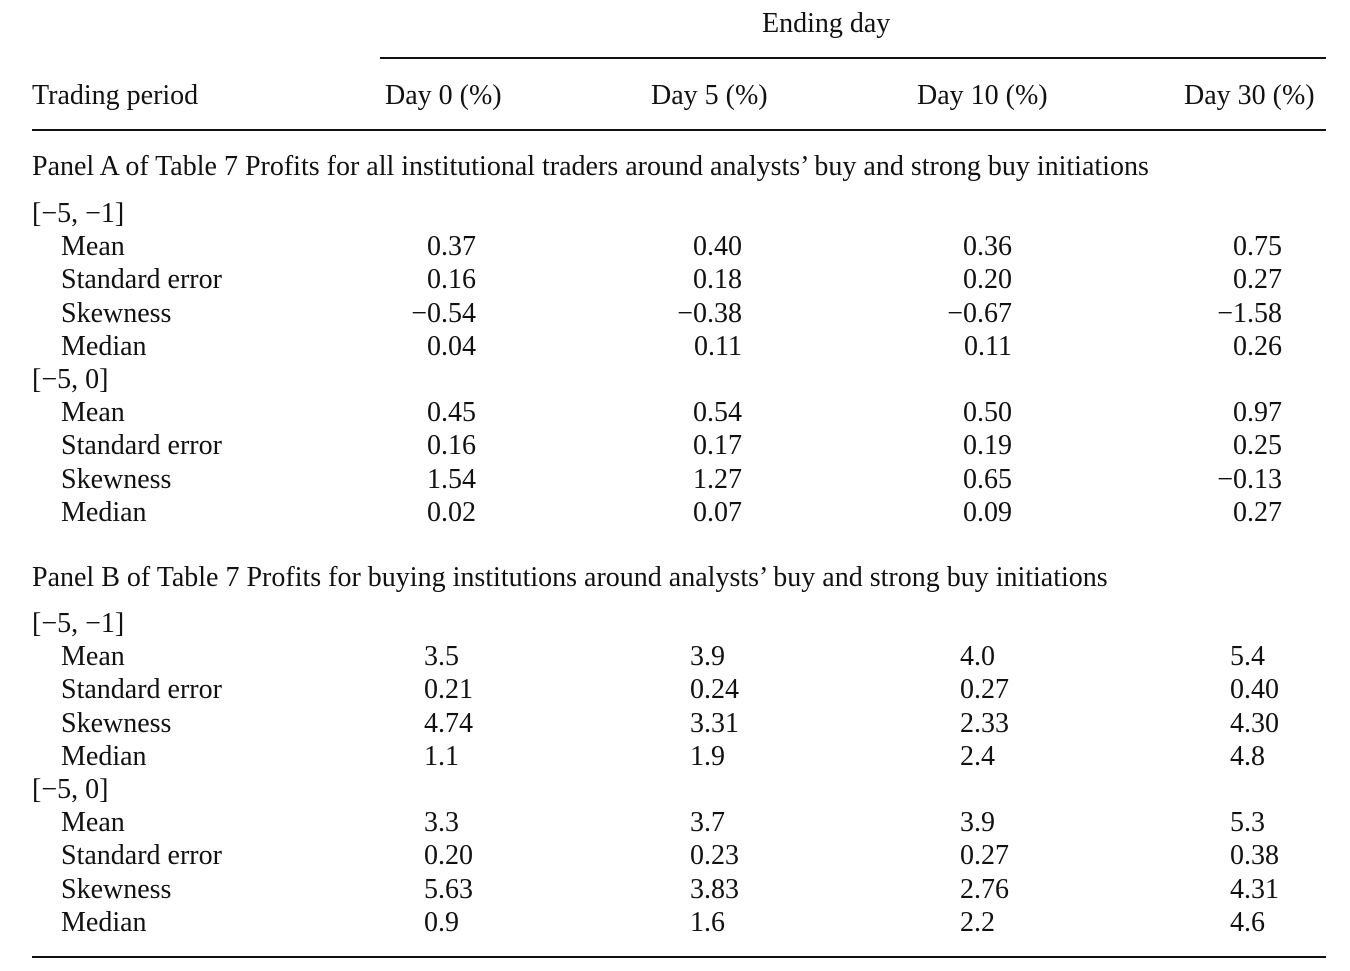 This screenshot has height=971, width=1350. I want to click on table-cell: 0.21, so click(448, 690).